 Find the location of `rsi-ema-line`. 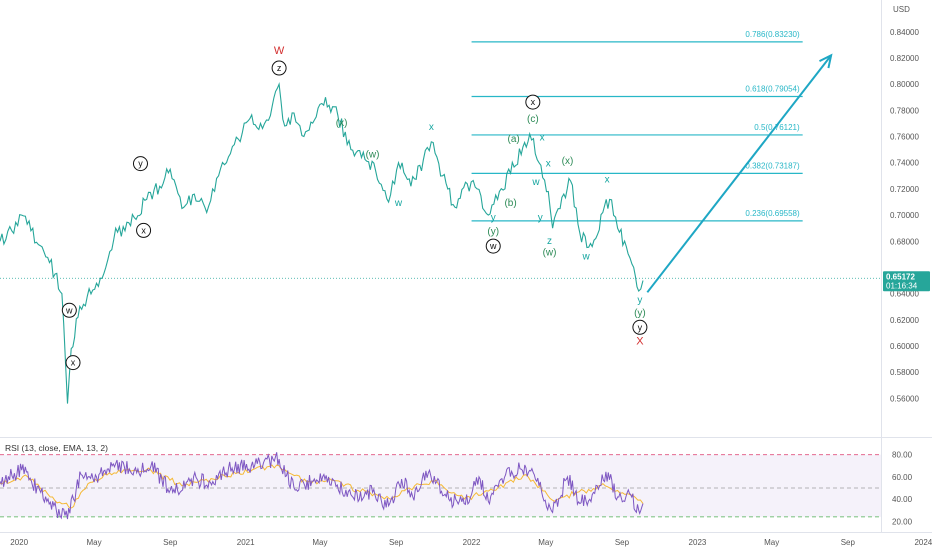

rsi-ema-line is located at coordinates (322, 486).